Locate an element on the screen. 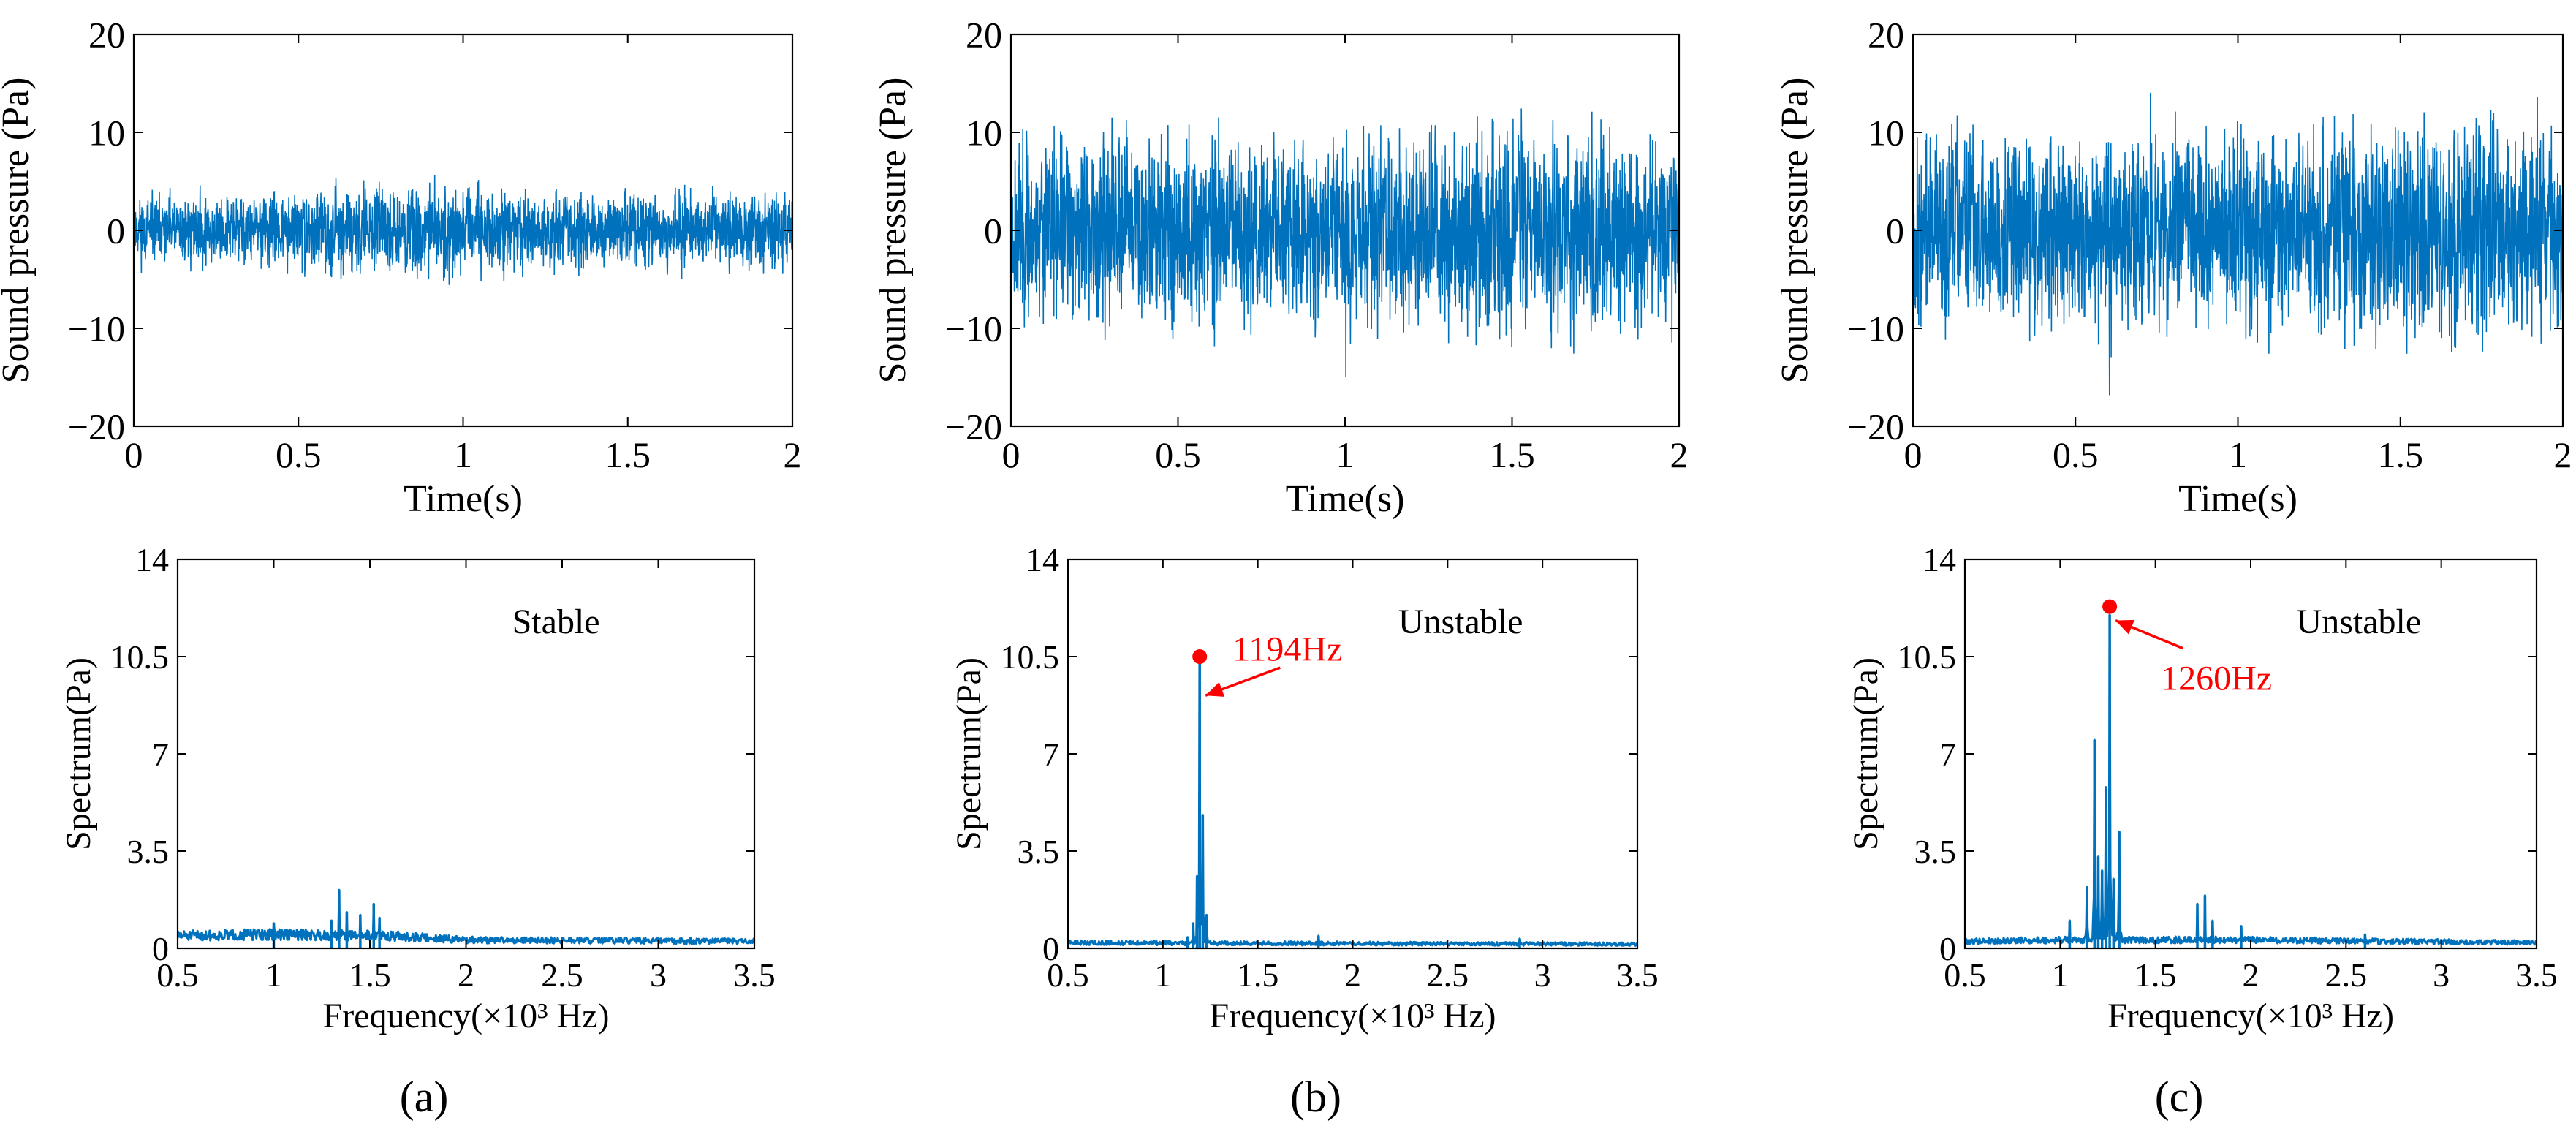 Image resolution: width=2576 pixels, height=1145 pixels. chart-b-time-xtick-label-3: 1.5 is located at coordinates (1512, 455).